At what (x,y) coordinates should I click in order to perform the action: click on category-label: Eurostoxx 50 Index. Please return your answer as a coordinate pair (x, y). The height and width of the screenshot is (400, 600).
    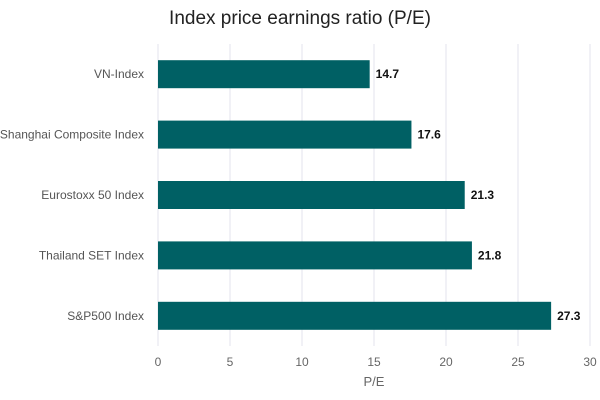
    Looking at the image, I should click on (92, 195).